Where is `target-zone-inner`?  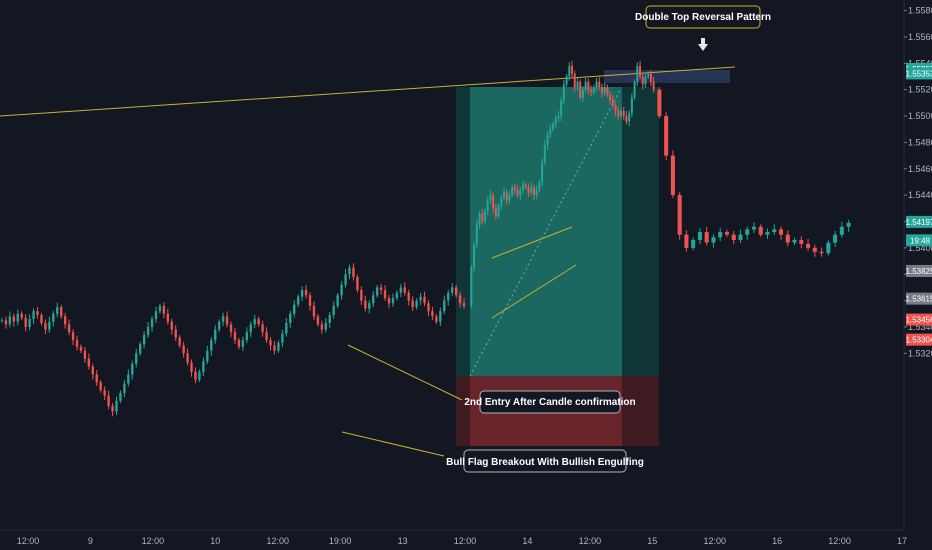 target-zone-inner is located at coordinates (546, 231).